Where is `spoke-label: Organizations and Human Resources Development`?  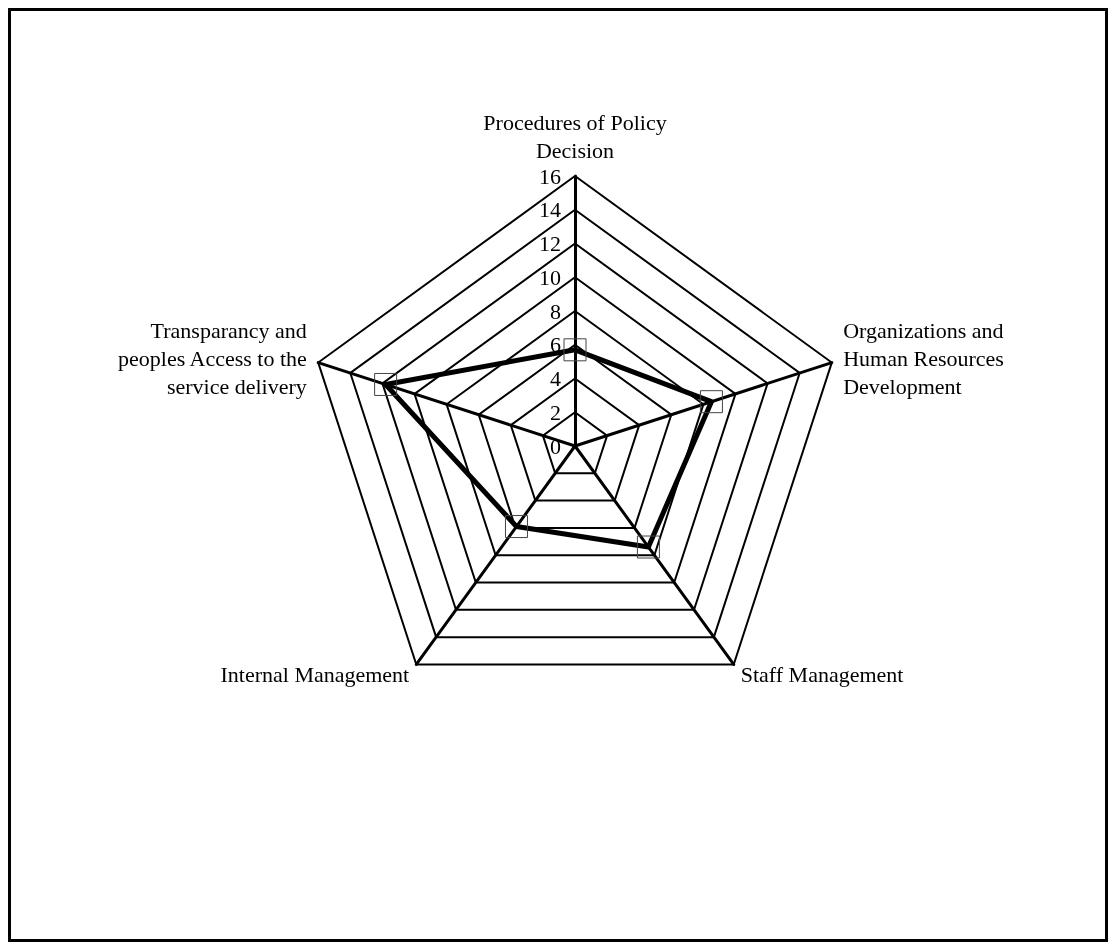
spoke-label: Organizations and Human Resources Development is located at coordinates (923, 359).